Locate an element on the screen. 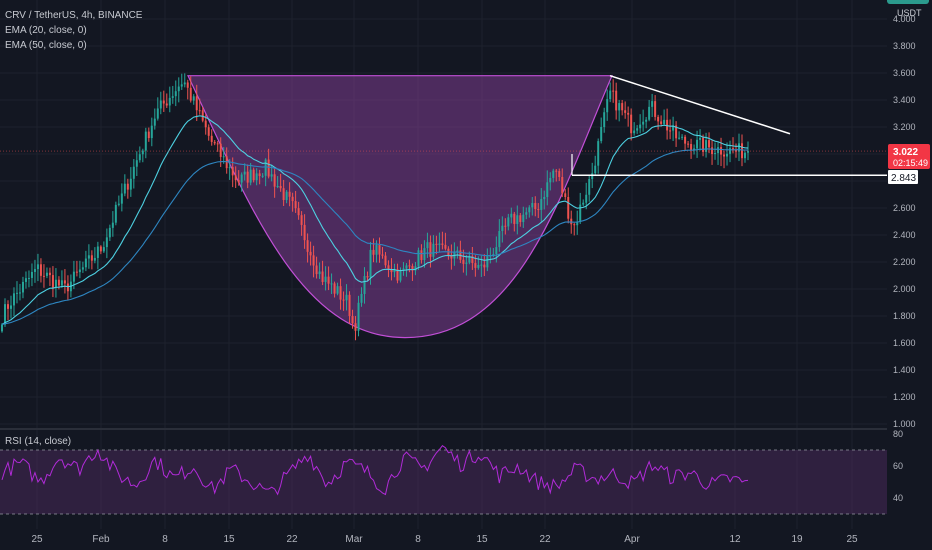 This screenshot has height=550, width=932. symbol-title: CRV / TetherUS, 4h, BINANCE is located at coordinates (74, 15).